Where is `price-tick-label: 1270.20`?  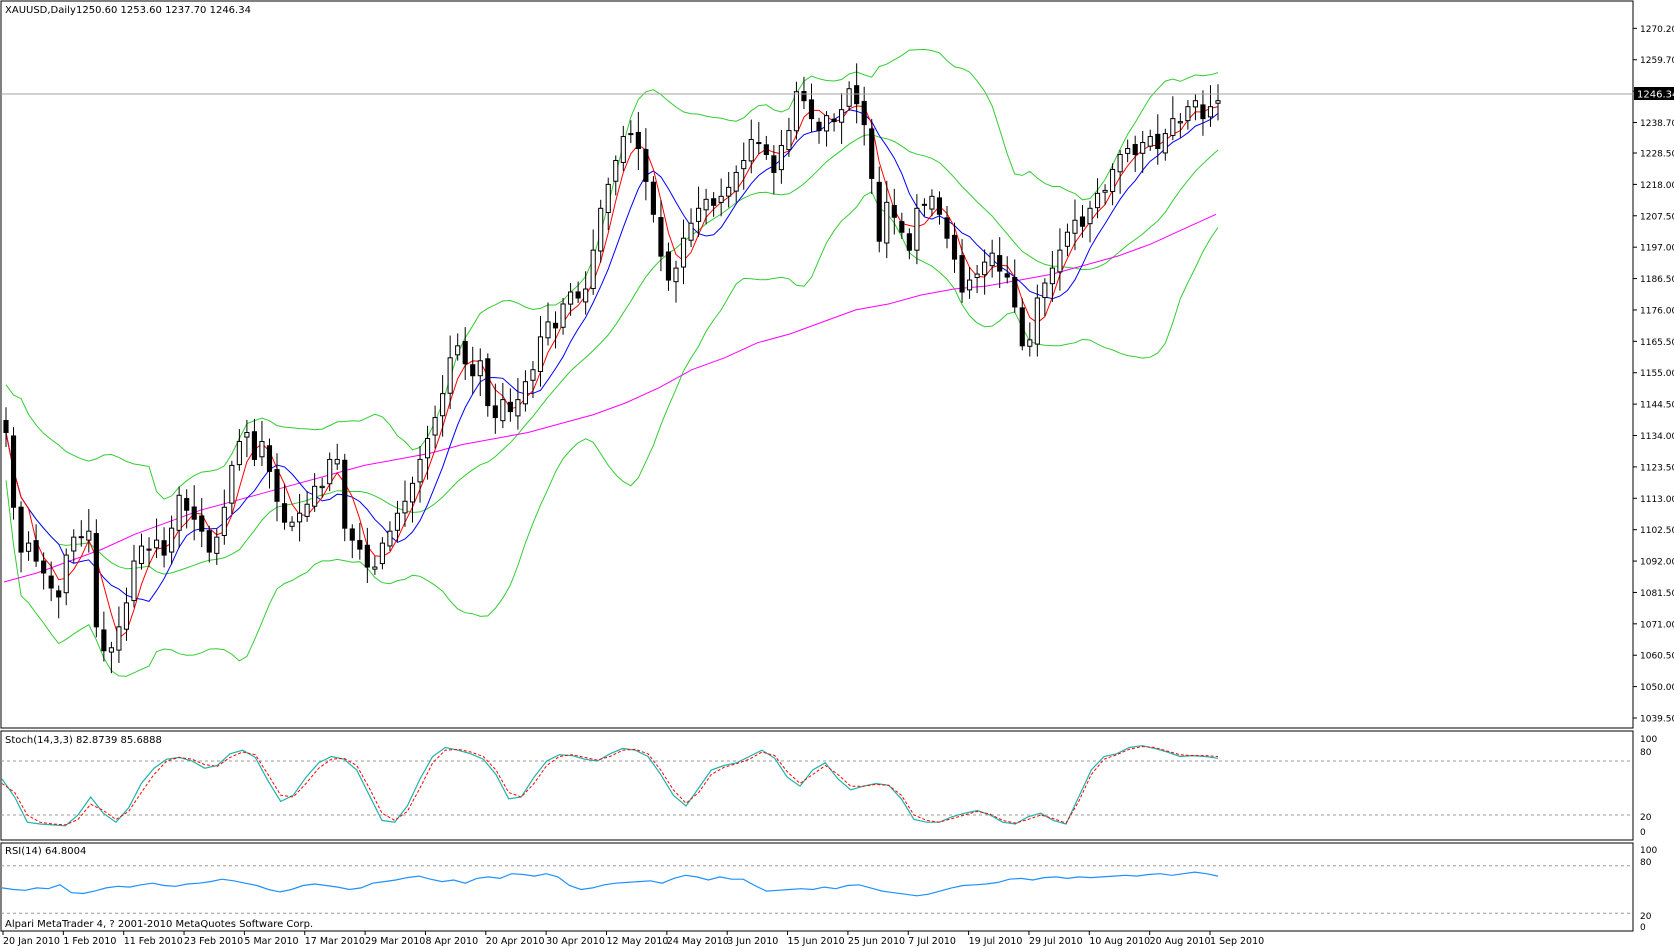
price-tick-label: 1270.20 is located at coordinates (1657, 30).